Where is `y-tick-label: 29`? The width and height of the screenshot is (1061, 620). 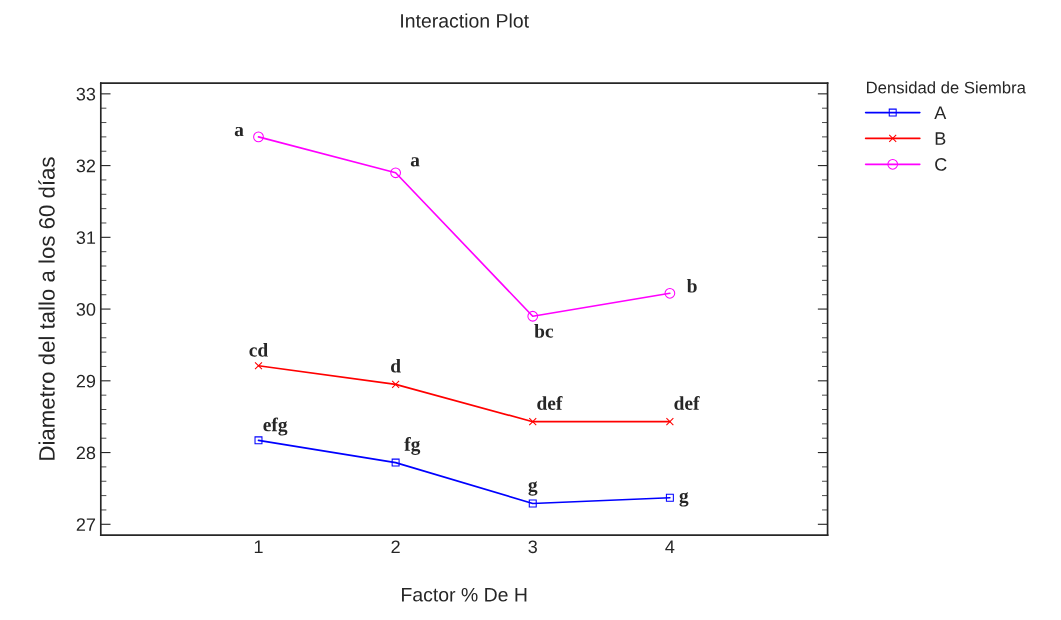
y-tick-label: 29 is located at coordinates (86, 381).